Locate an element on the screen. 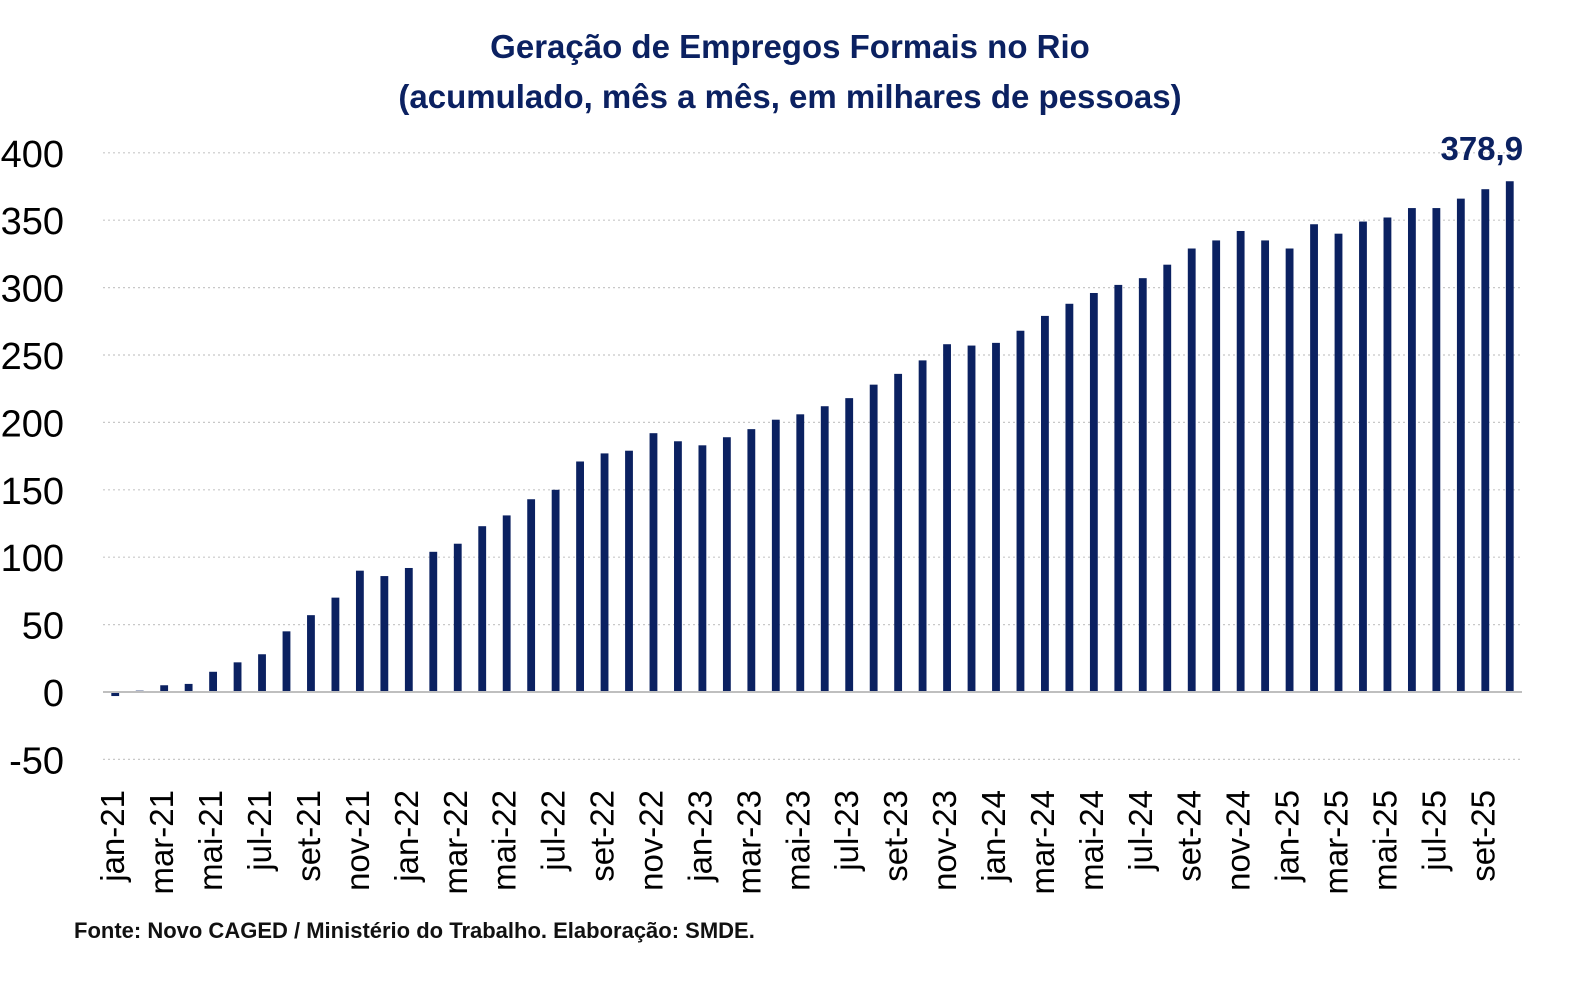  x-tick-label: nov-22 is located at coordinates (650, 840).